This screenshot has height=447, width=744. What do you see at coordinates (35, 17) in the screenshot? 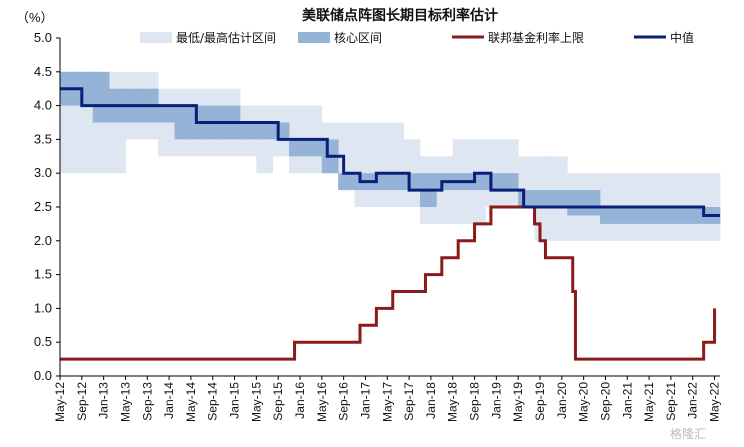
I see `y-unit-label: （%）` at bounding box center [35, 17].